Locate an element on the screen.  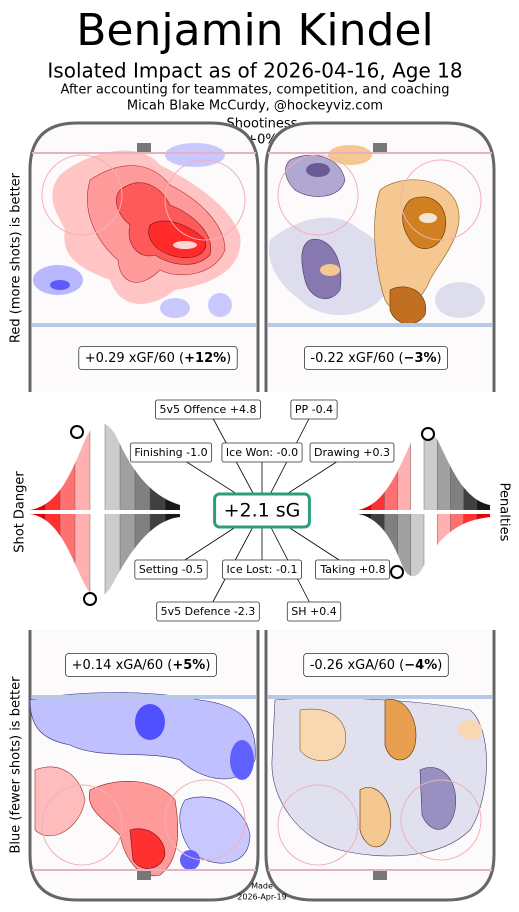
label-box: SH +0.4 is located at coordinates (314, 611).